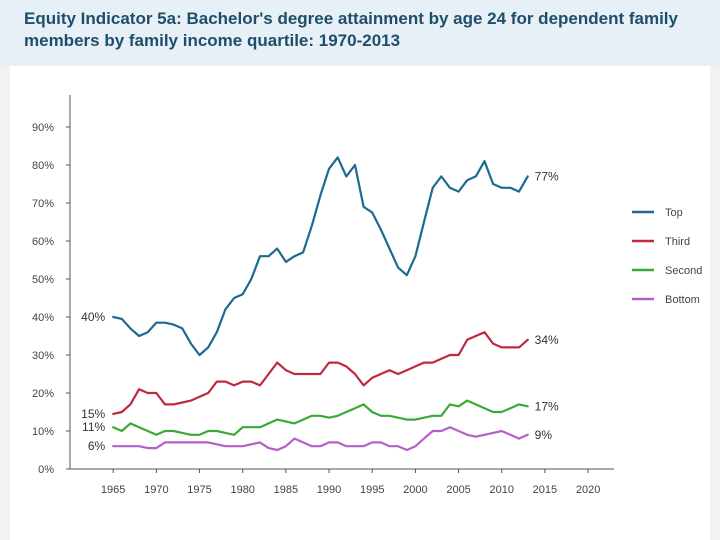 This screenshot has height=540, width=720. What do you see at coordinates (683, 271) in the screenshot?
I see `legend-label-second: Second` at bounding box center [683, 271].